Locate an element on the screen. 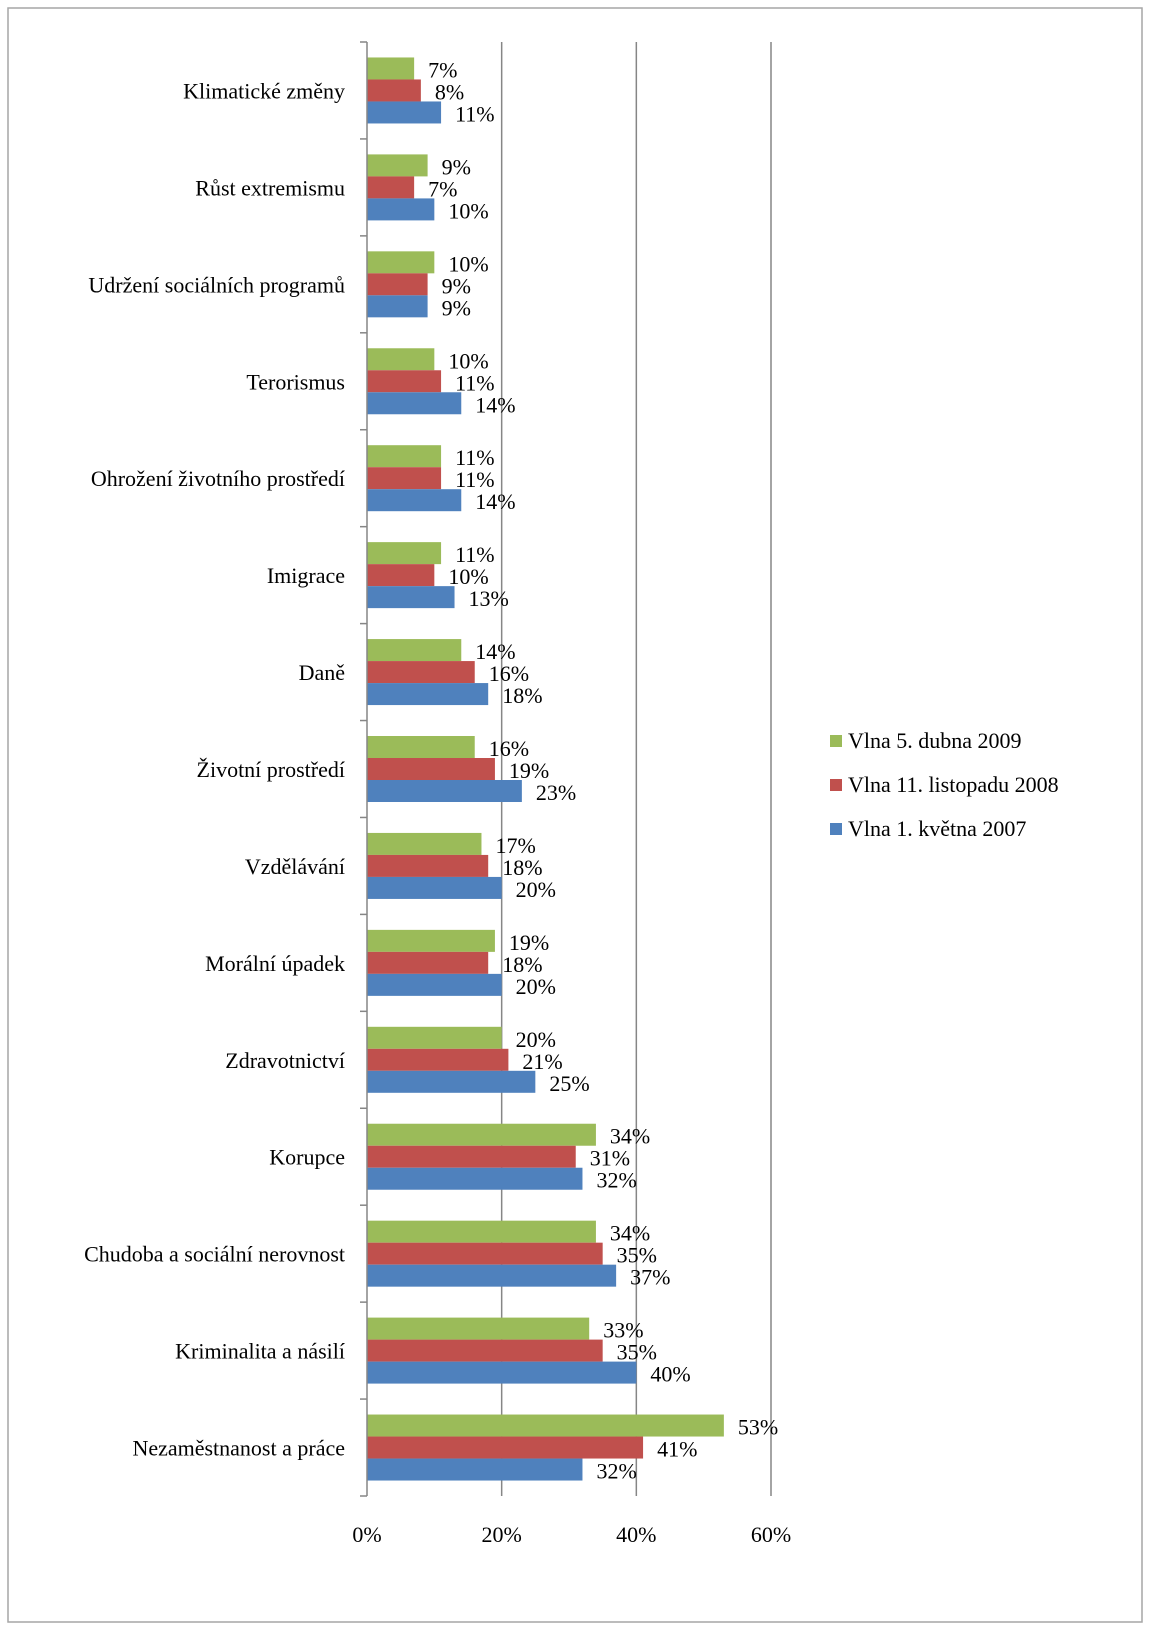  category-label: Kriminalita a násilí is located at coordinates (260, 1351).